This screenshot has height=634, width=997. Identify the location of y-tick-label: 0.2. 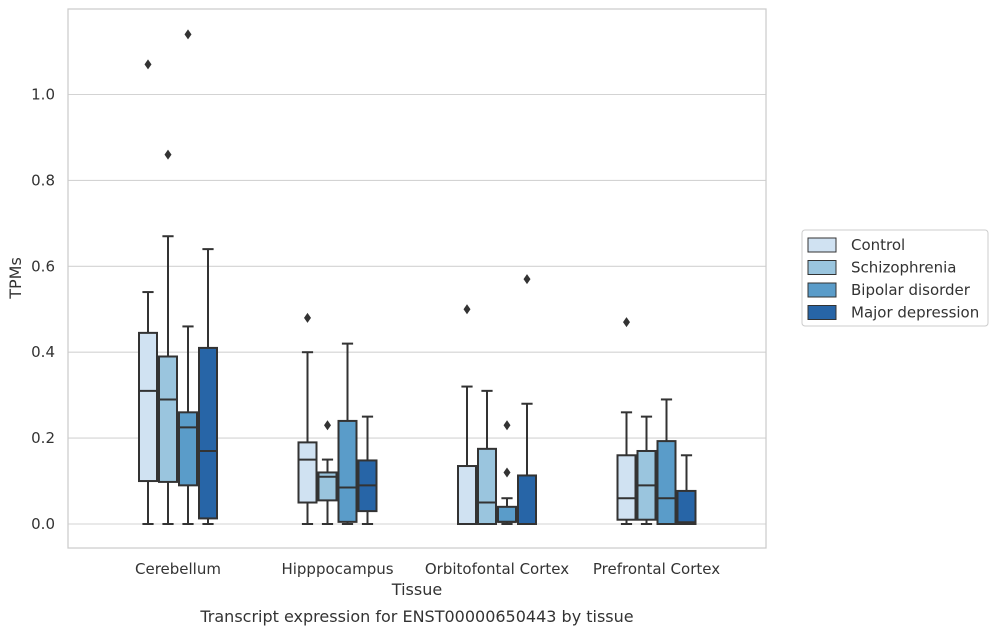
(43, 438).